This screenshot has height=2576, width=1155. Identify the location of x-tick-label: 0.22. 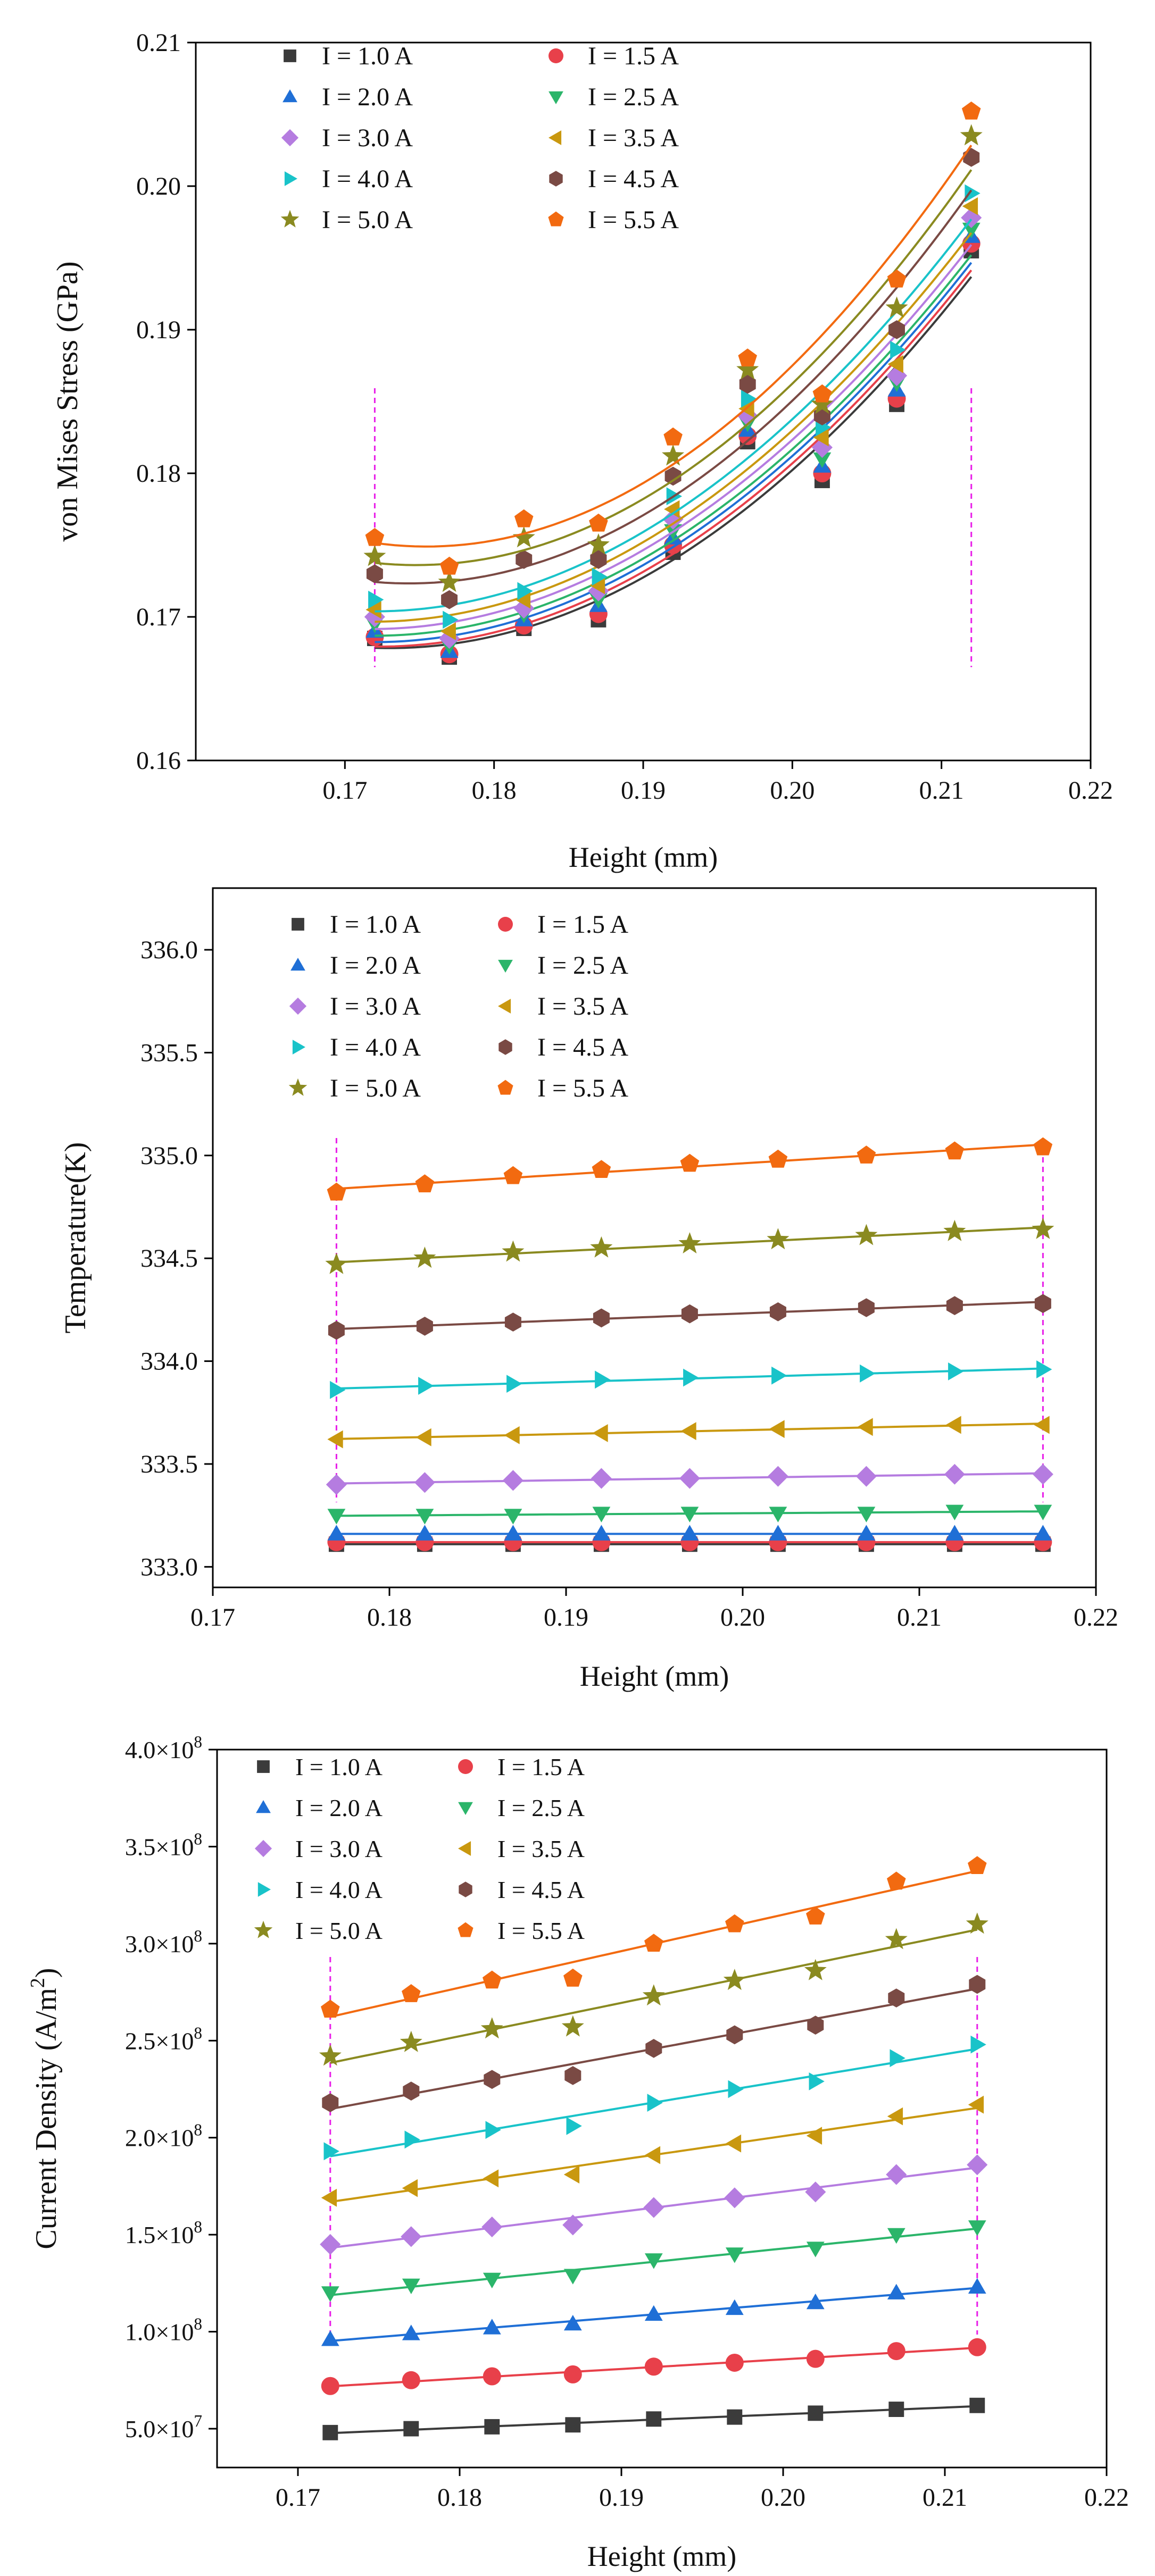
(1106, 2497).